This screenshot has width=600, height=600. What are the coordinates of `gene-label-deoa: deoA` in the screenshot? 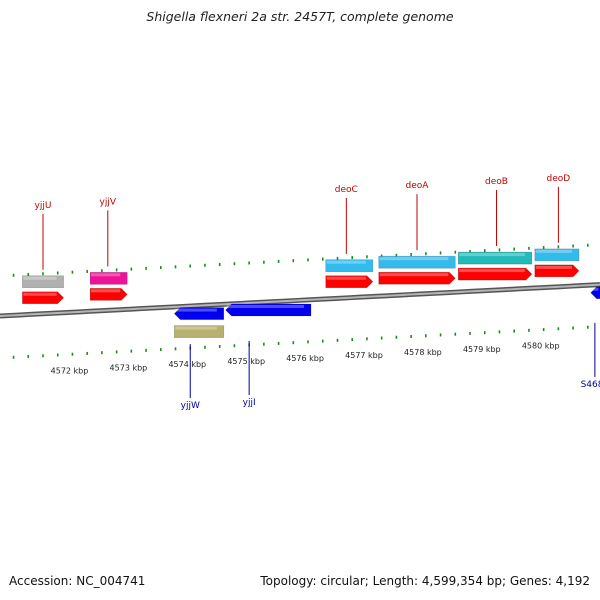 It's located at (418, 186).